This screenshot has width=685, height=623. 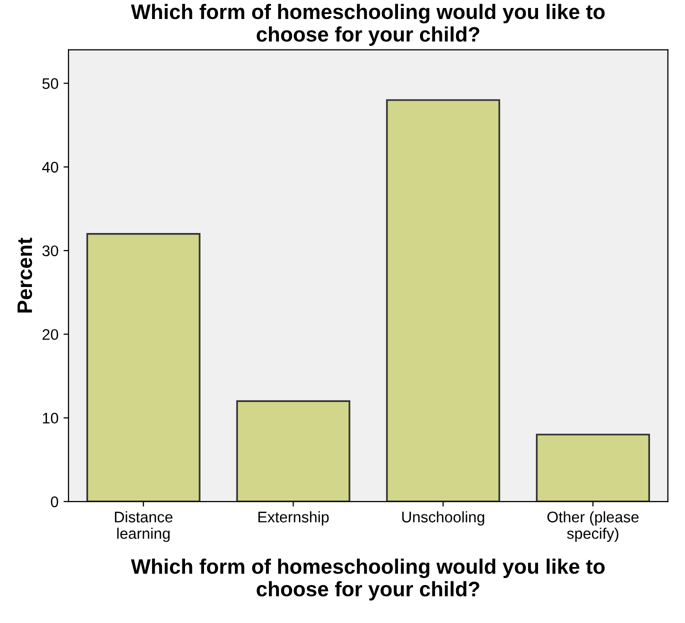 I want to click on x-axis-title: Which form of homeschooling would you like to choose for your child?, so click(x=367, y=579).